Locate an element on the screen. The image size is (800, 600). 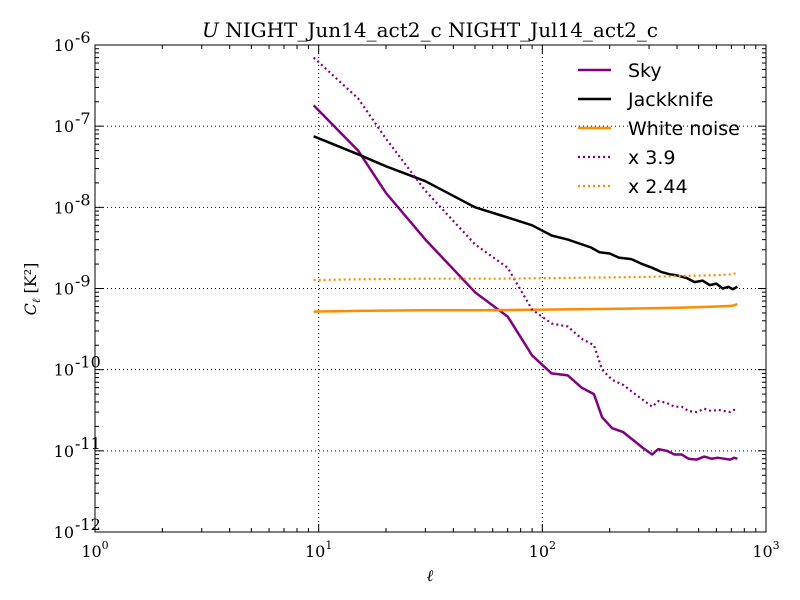
legend: Sky Jackknife White noise x 3.9 x 2.44 is located at coordinates (659, 129).